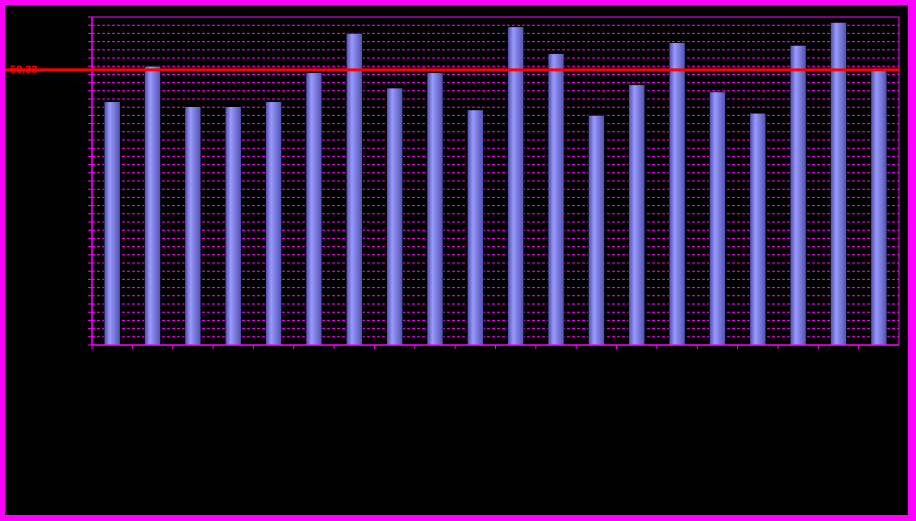 Image resolution: width=916 pixels, height=521 pixels. Describe the element at coordinates (80, 141) in the screenshot. I see `y-tick-label: 37.5` at that location.